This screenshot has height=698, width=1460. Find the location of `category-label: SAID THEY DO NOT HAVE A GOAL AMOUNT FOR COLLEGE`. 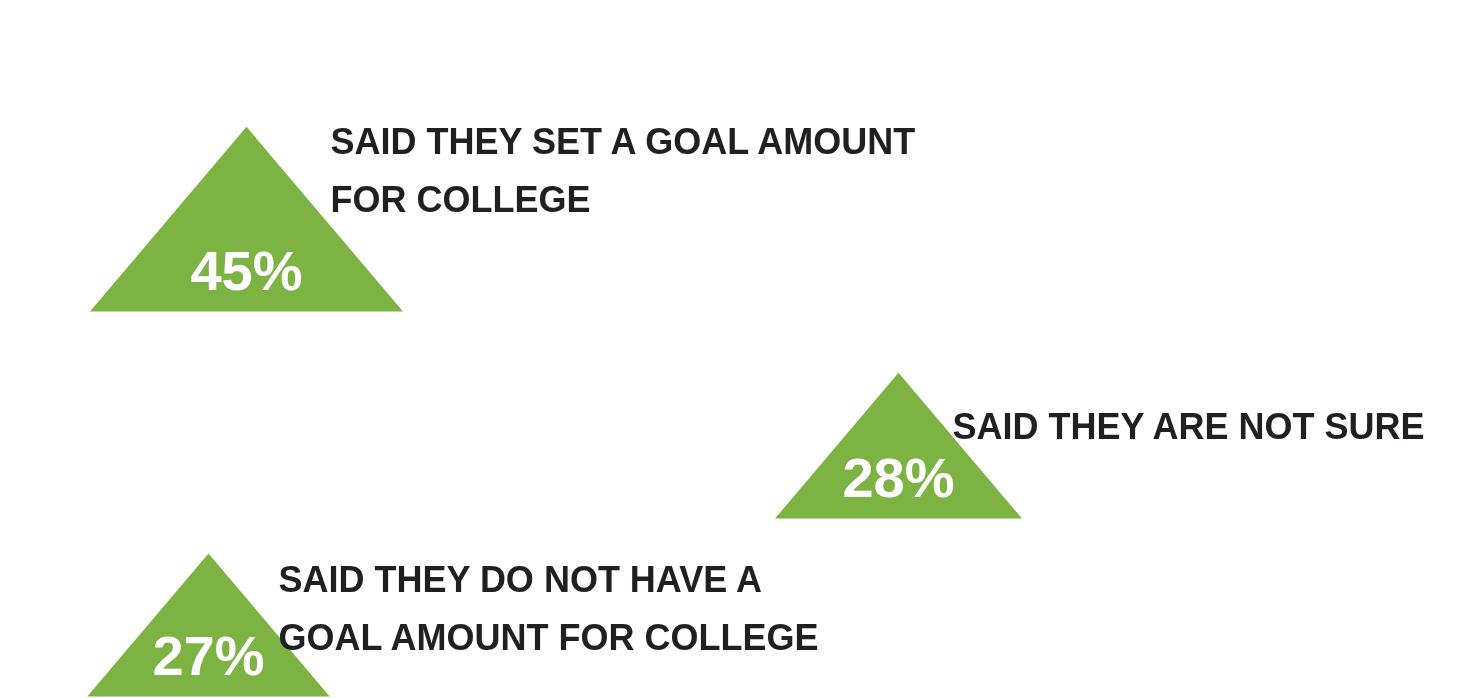

category-label: SAID THEY DO NOT HAVE A GOAL AMOUNT FOR COLLEGE is located at coordinates (548, 608).